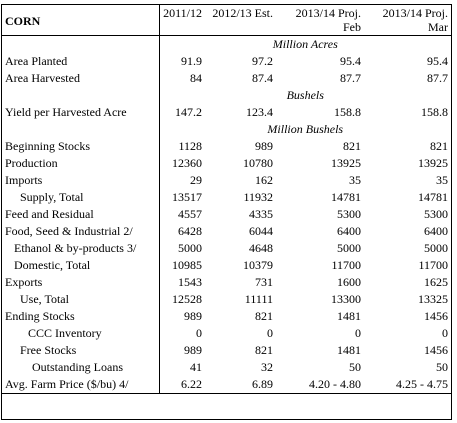 This screenshot has height=423, width=457. Describe the element at coordinates (226, 333) in the screenshot. I see `table-row: CCC Inventory 0 0 0 0` at that location.